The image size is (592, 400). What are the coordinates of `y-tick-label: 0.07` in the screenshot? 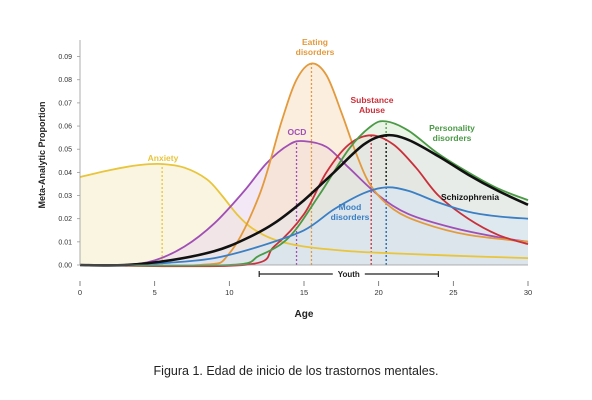 It's located at (65, 103).